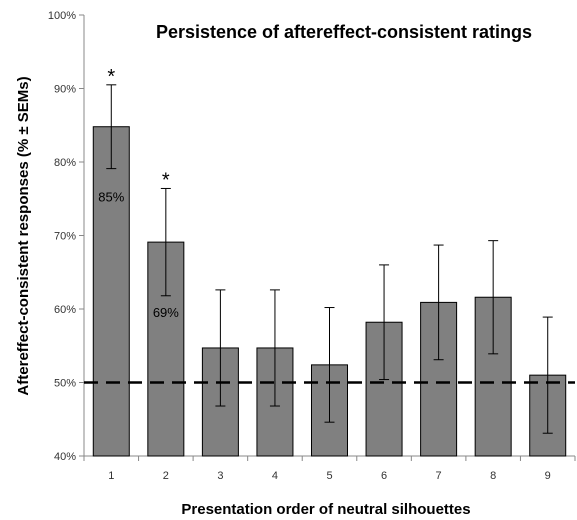 This screenshot has width=577, height=520. What do you see at coordinates (166, 476) in the screenshot?
I see `x-tick-label: 2` at bounding box center [166, 476].